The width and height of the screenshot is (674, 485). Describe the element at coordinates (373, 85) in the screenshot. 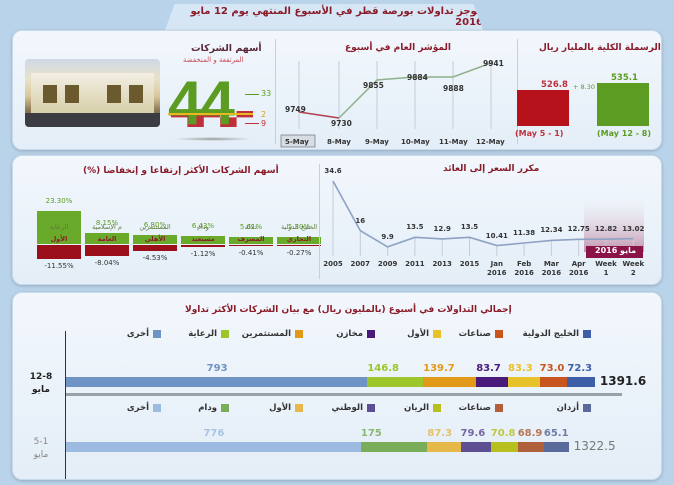

I see `index-value: 9855` at that location.